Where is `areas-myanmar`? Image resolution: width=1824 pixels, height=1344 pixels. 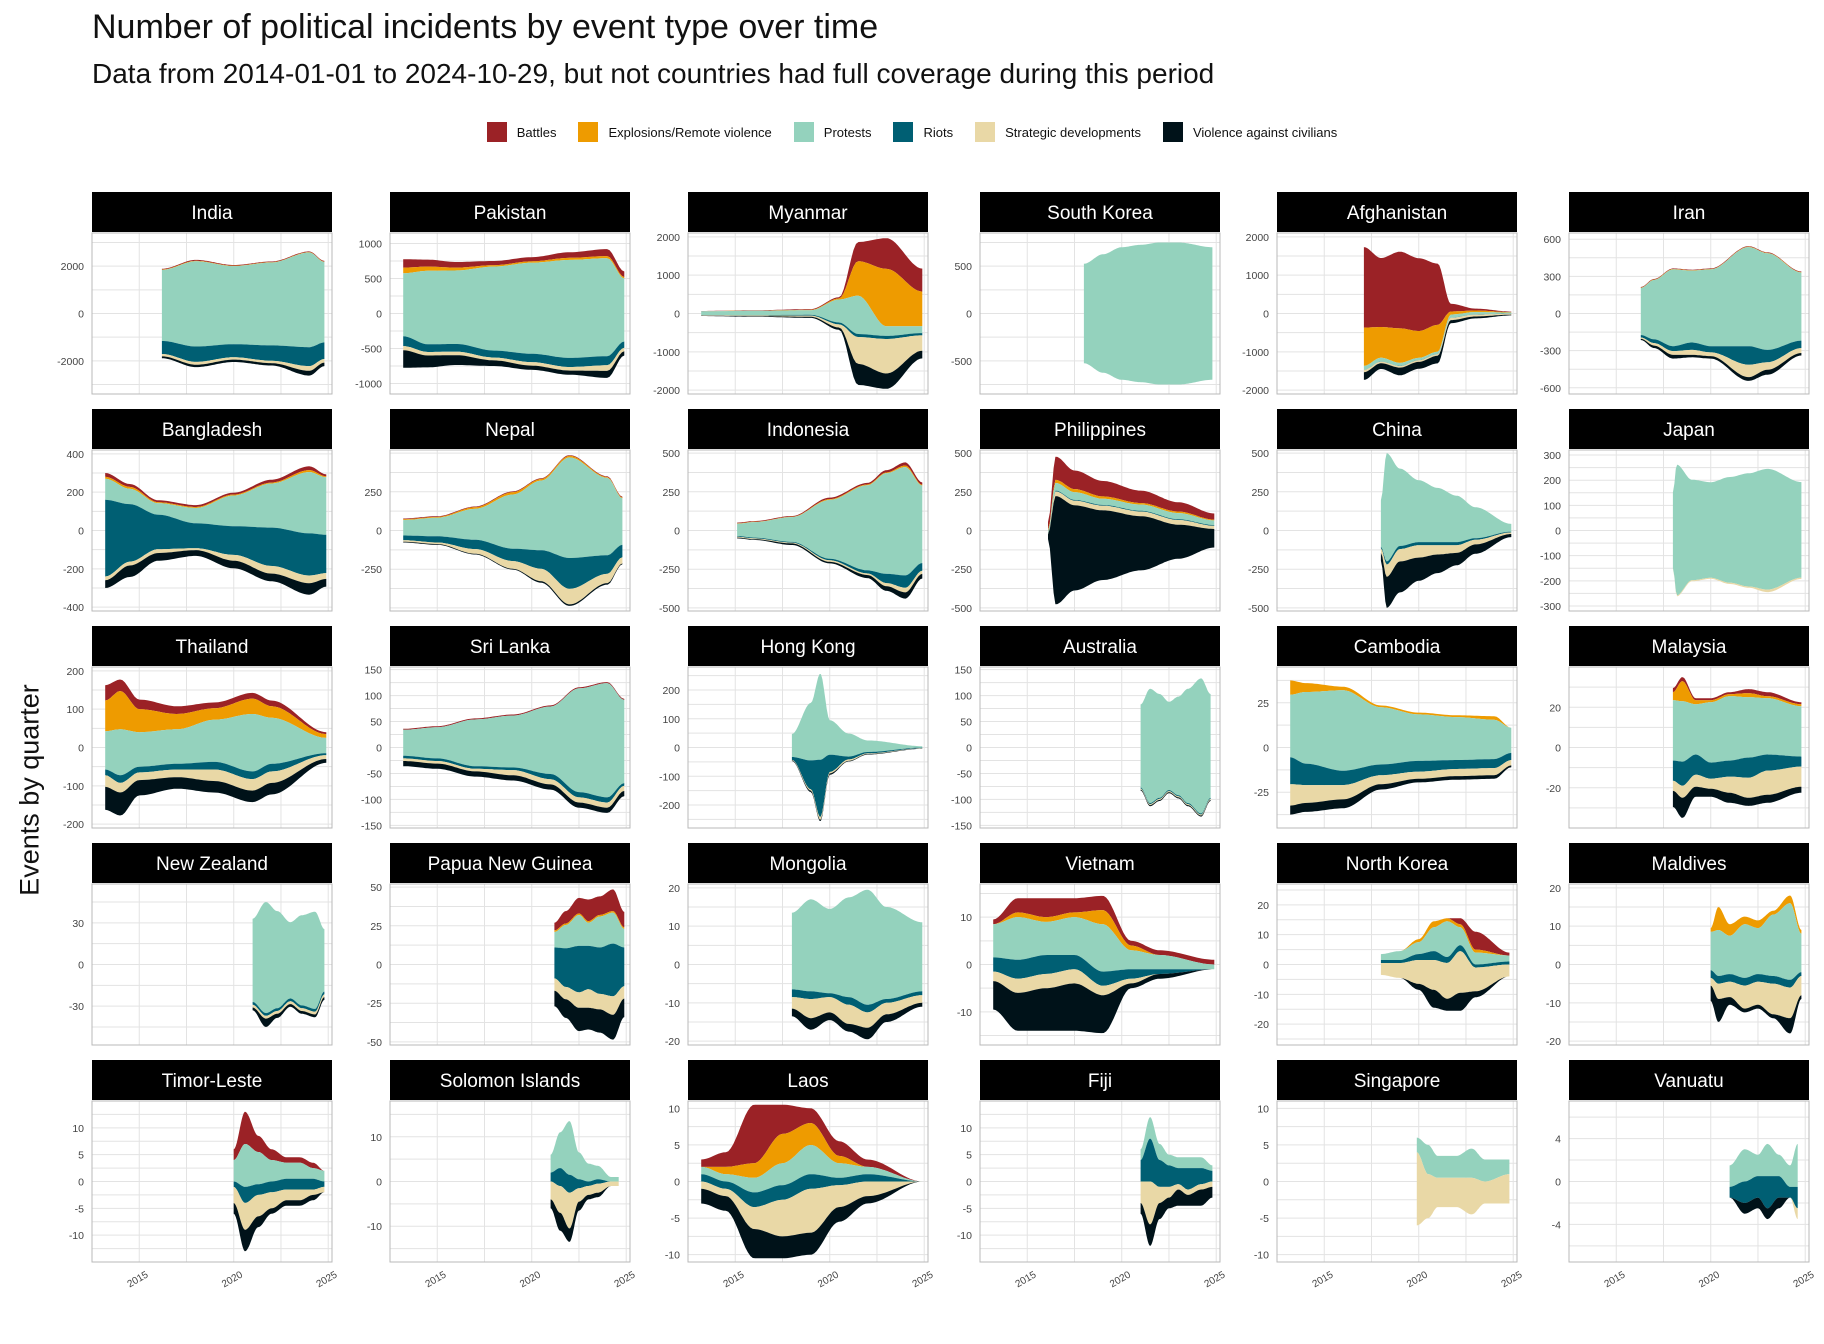 areas-myanmar is located at coordinates (812, 313).